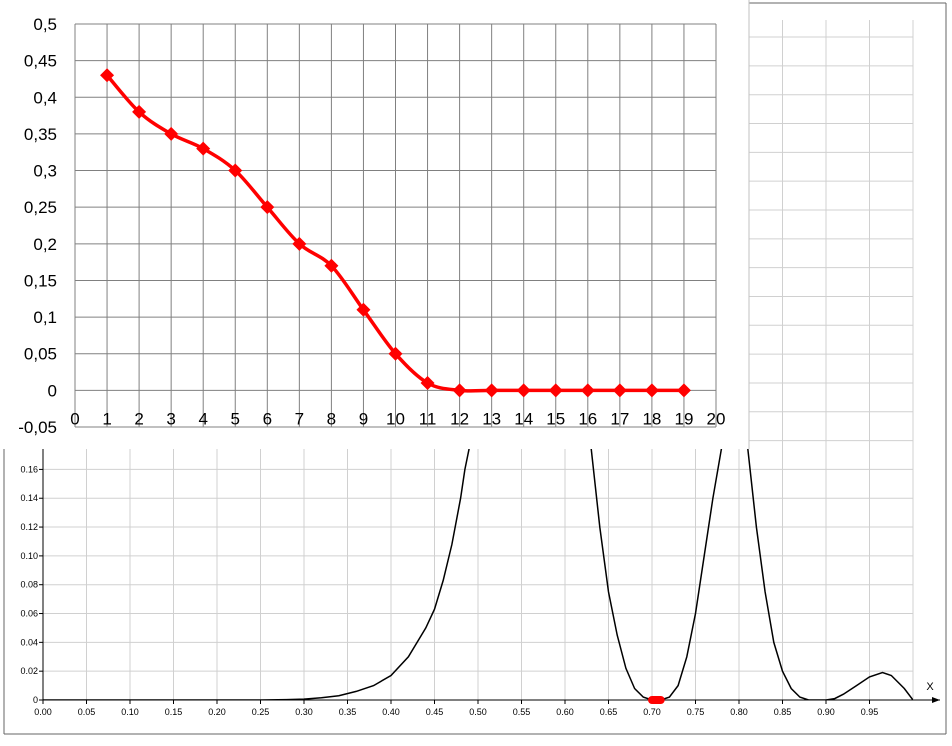  Describe the element at coordinates (40, 134) in the screenshot. I see `fg-y-tick-label: 0,35` at that location.